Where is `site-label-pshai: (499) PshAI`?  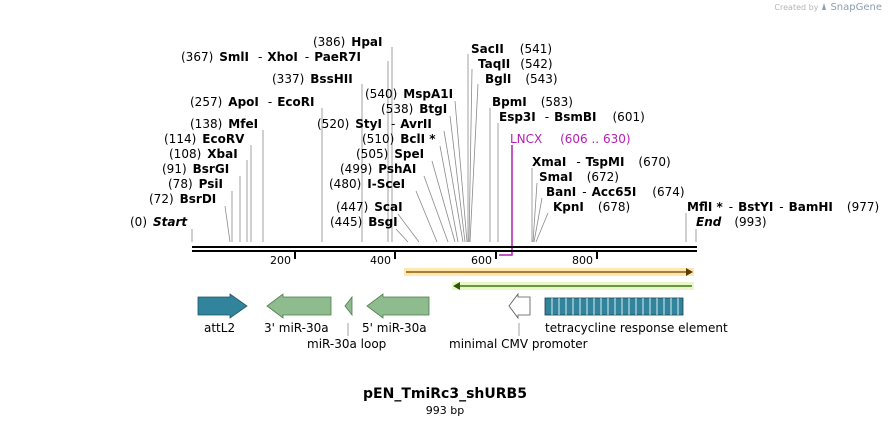 site-label-pshai: (499) PshAI is located at coordinates (378, 169).